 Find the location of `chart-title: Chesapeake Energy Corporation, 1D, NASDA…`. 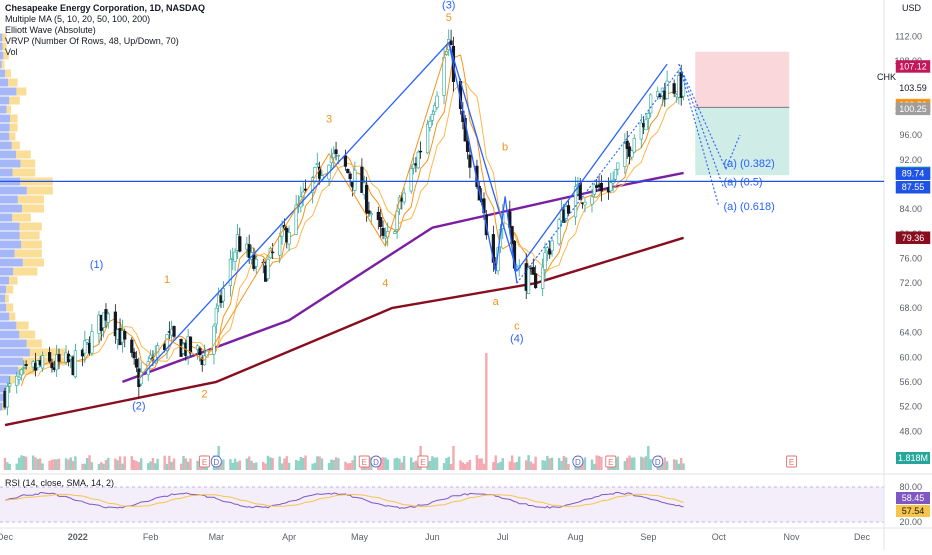

chart-title: Chesapeake Energy Corporation, 1D, NASDA… is located at coordinates (105, 8).